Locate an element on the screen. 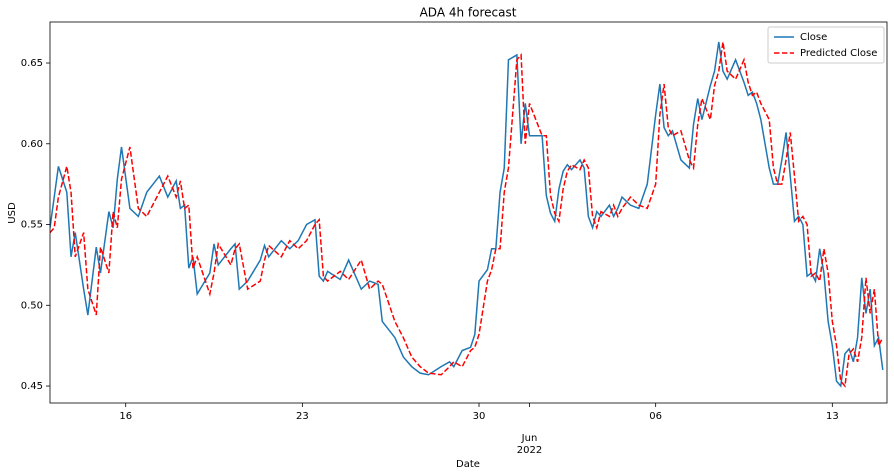  y-tick-label: 0.55 is located at coordinates (32, 225).